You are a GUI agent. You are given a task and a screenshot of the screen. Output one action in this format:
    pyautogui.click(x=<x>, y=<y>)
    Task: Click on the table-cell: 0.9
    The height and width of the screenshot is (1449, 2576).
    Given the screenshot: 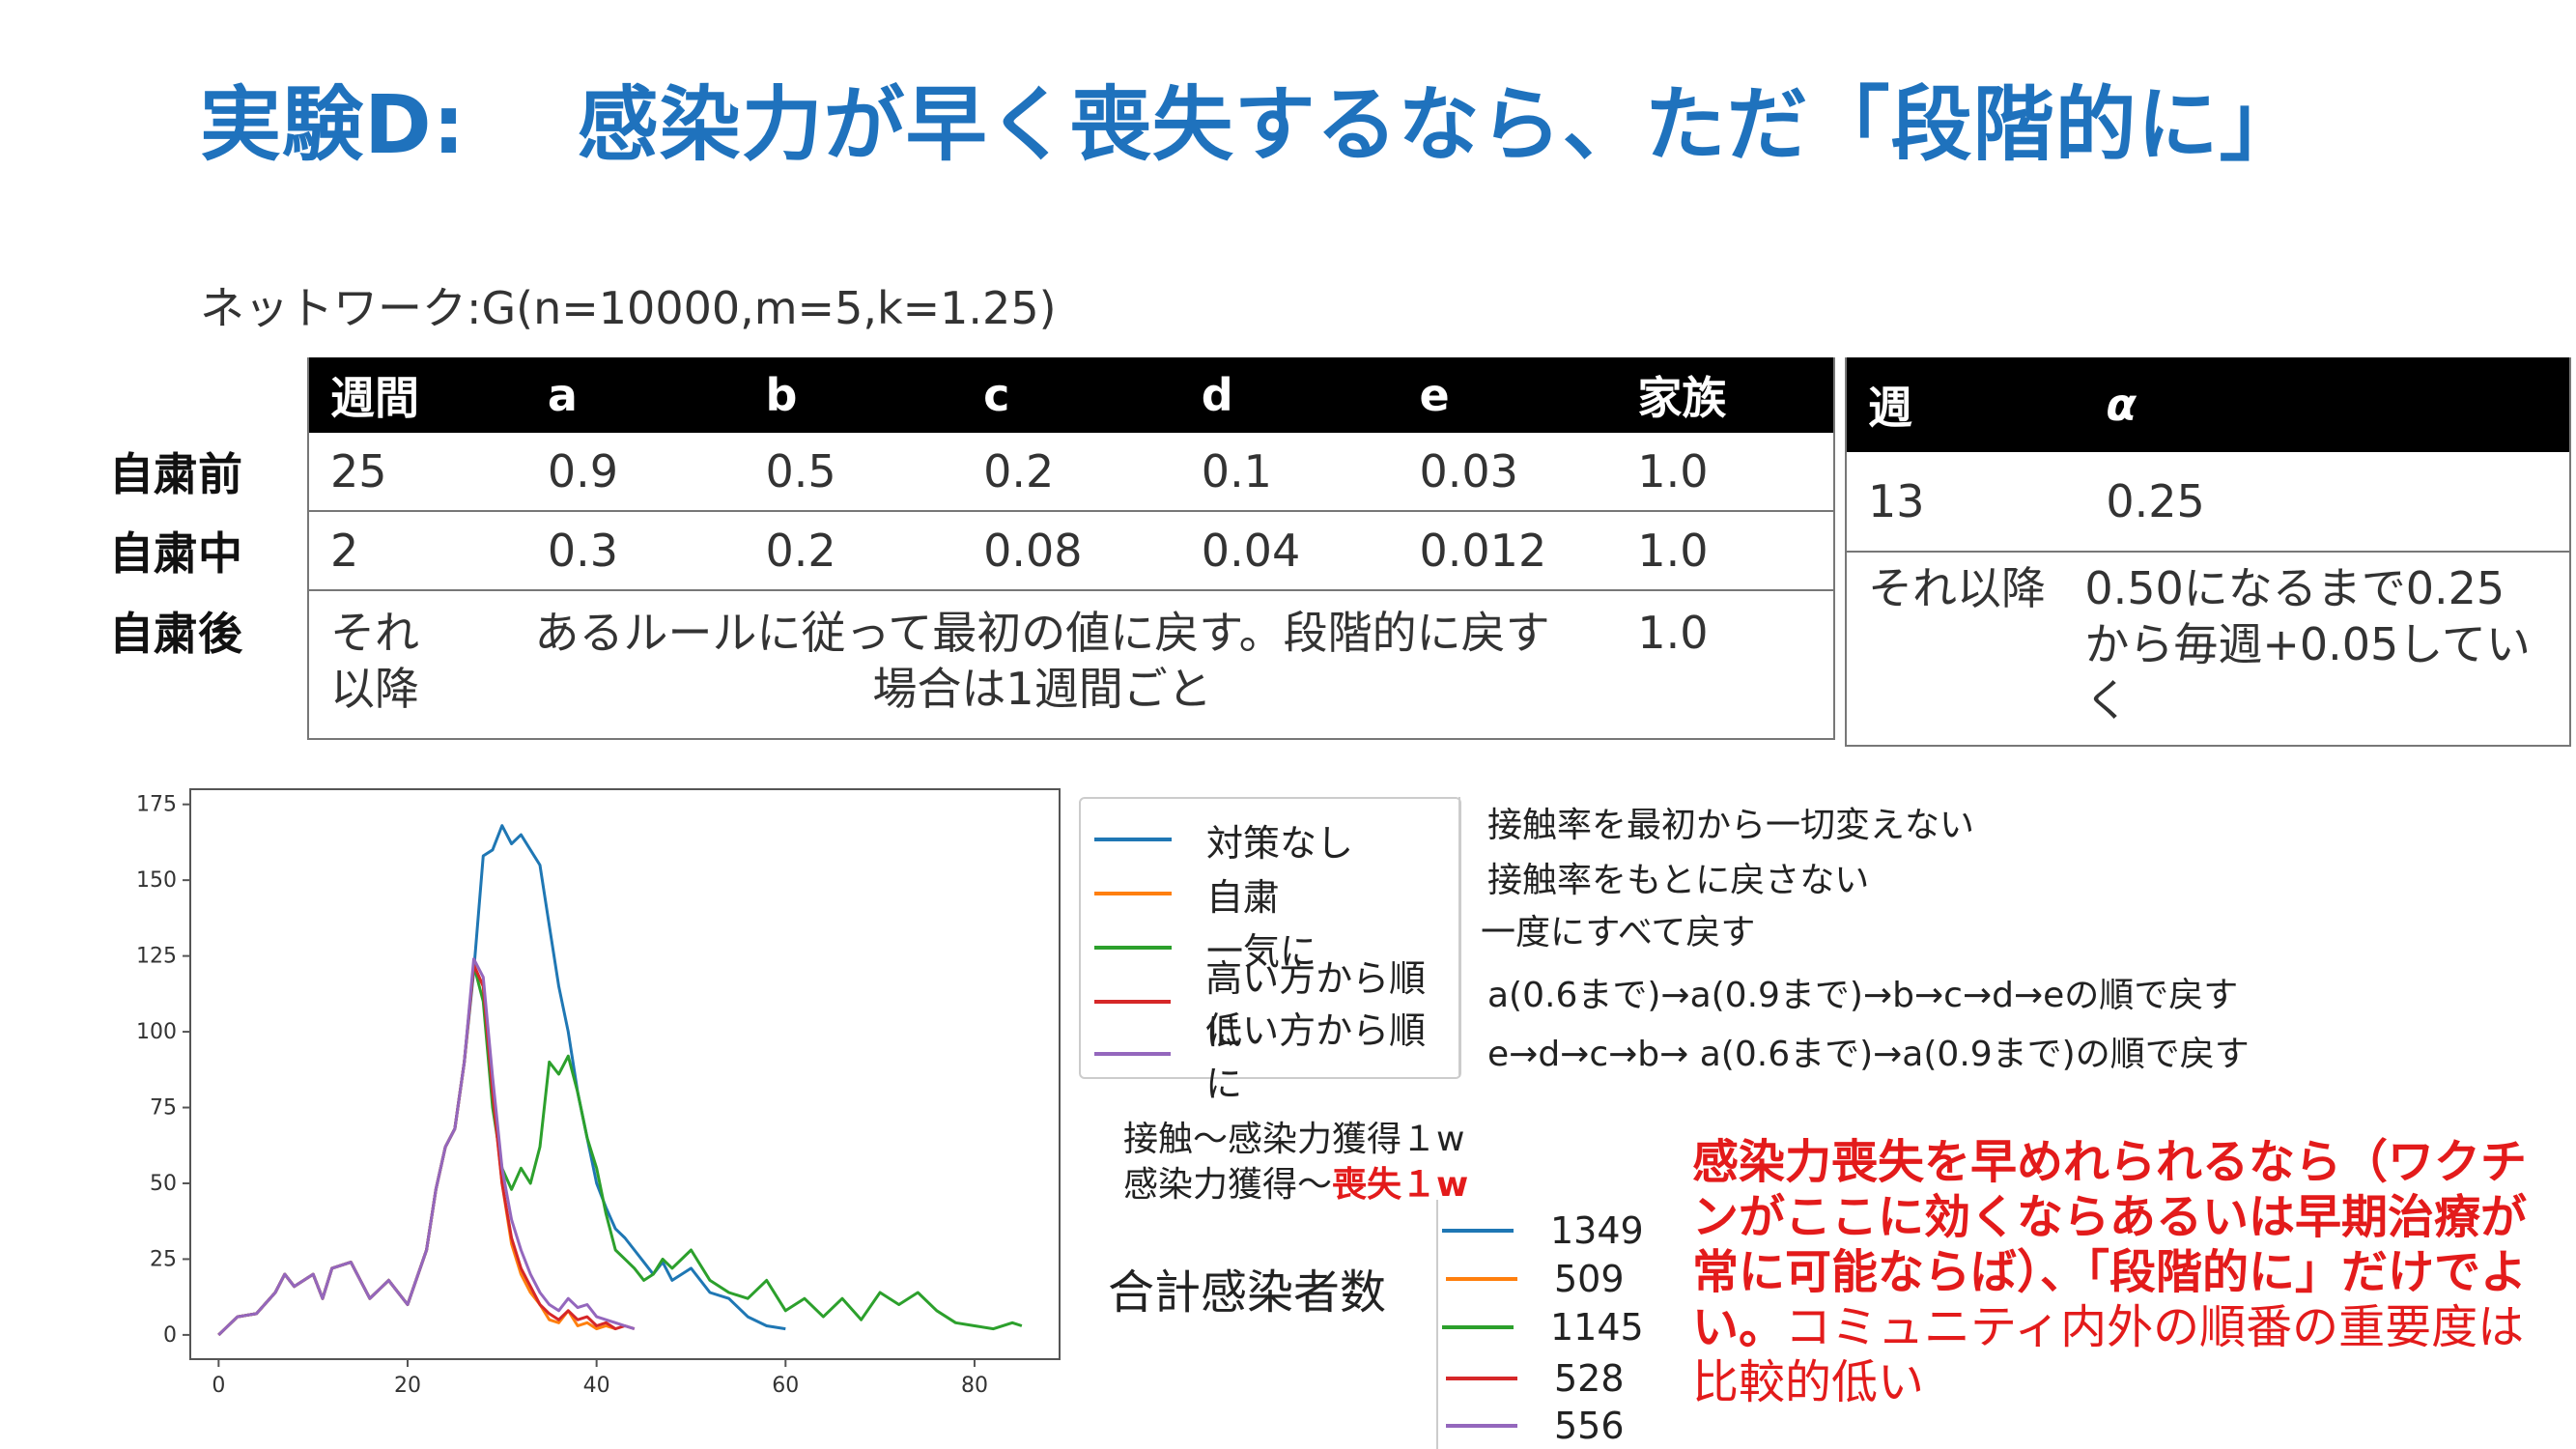 What is the action you would take?
    pyautogui.click(x=635, y=472)
    